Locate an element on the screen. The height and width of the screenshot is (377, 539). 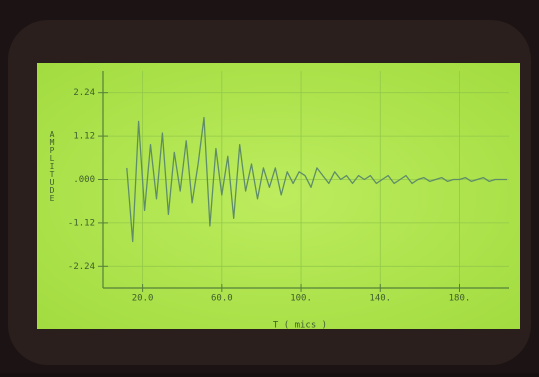
x-tick-label: 20.0 is located at coordinates (143, 299).